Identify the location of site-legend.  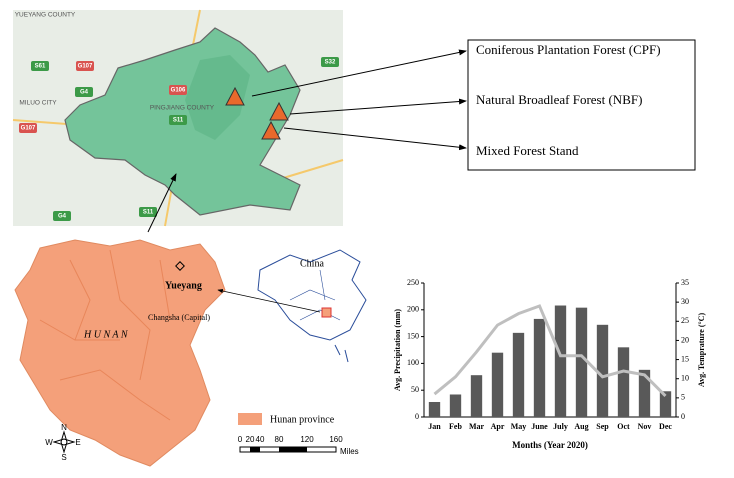
(581, 105).